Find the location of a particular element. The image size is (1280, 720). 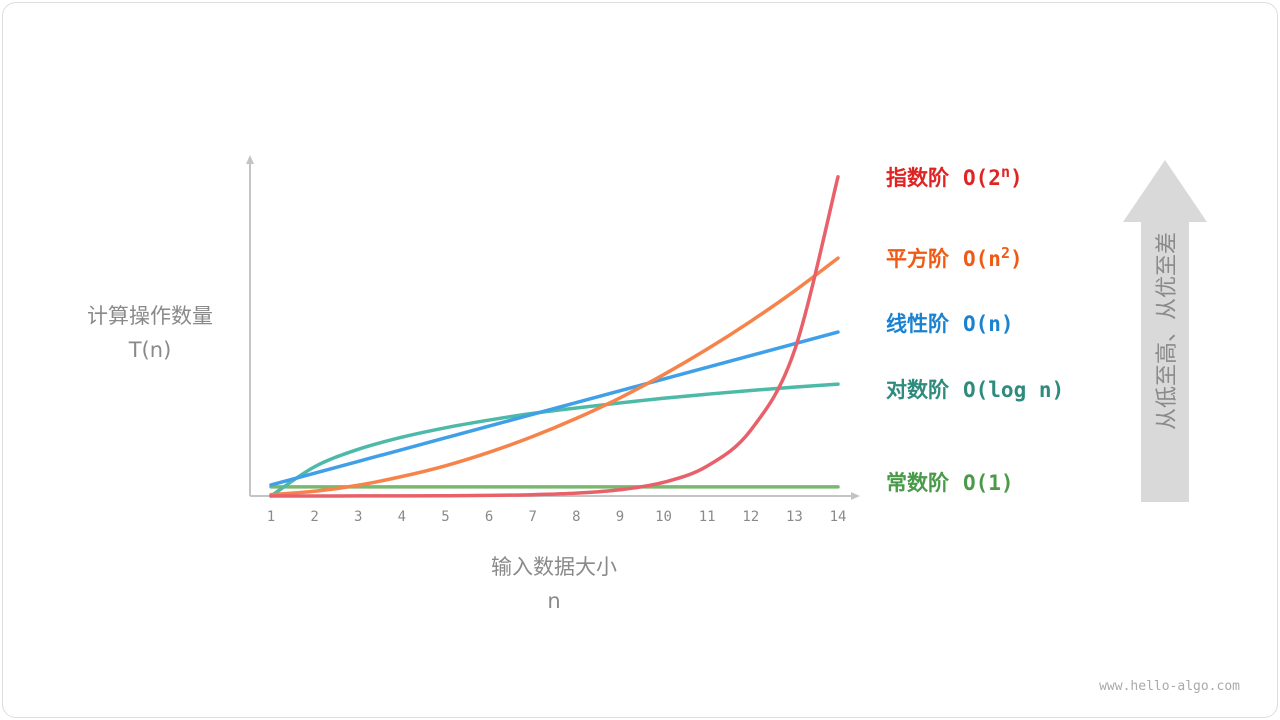

legend-notation: O(2n) is located at coordinates (993, 176).